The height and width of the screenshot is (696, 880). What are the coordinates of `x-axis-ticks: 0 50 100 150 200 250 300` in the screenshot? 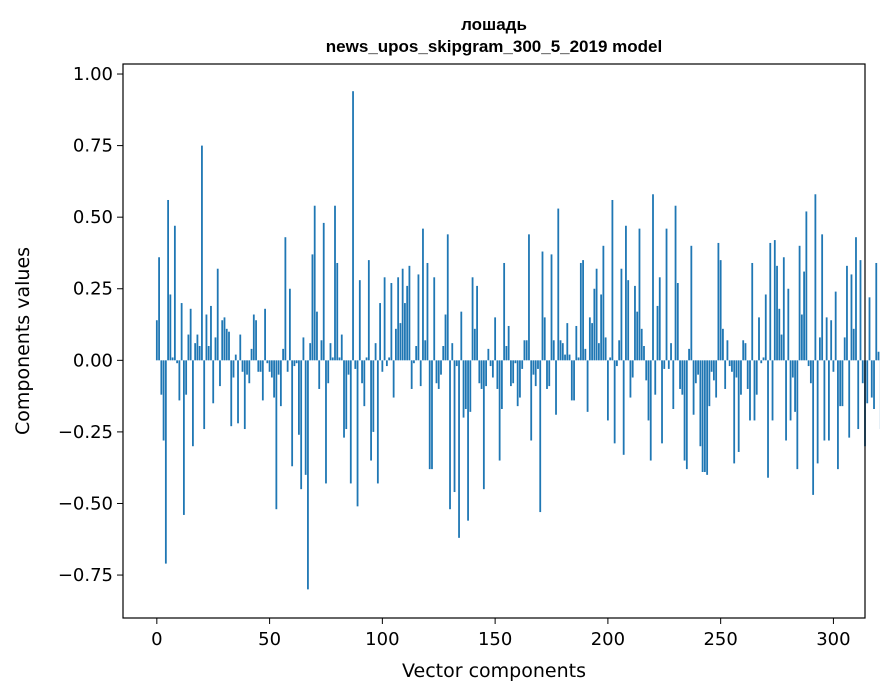 It's located at (501, 634).